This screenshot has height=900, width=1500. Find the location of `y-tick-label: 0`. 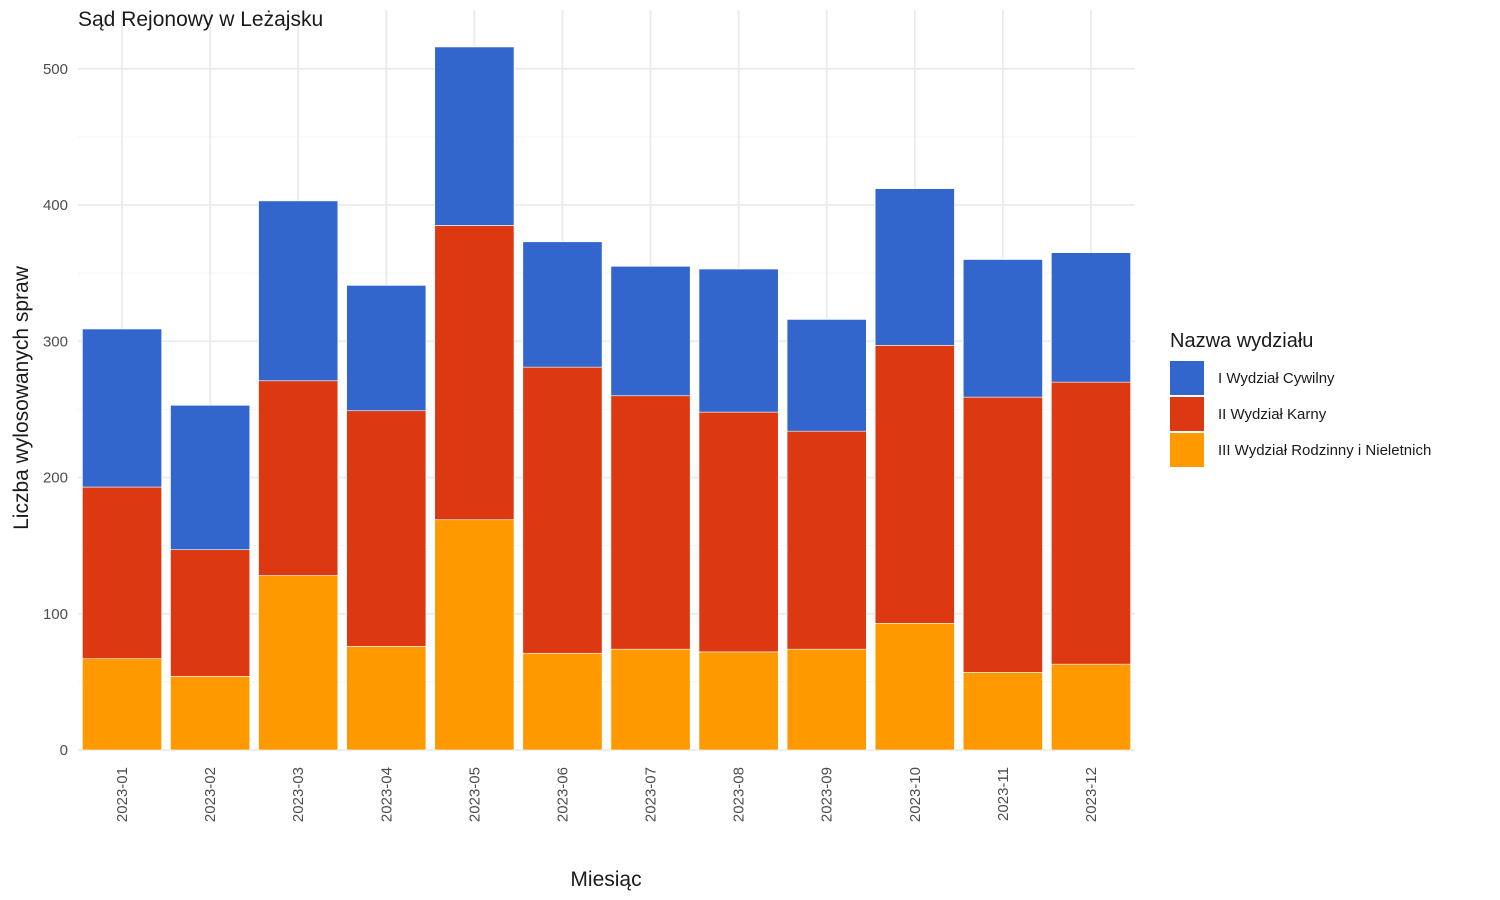

y-tick-label: 0 is located at coordinates (64, 750).